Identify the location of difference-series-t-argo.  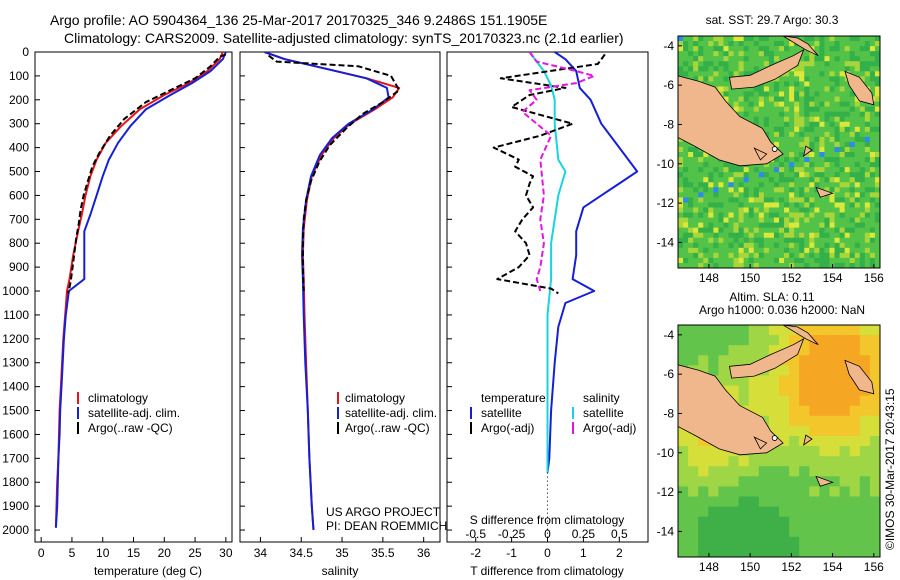
(549, 174).